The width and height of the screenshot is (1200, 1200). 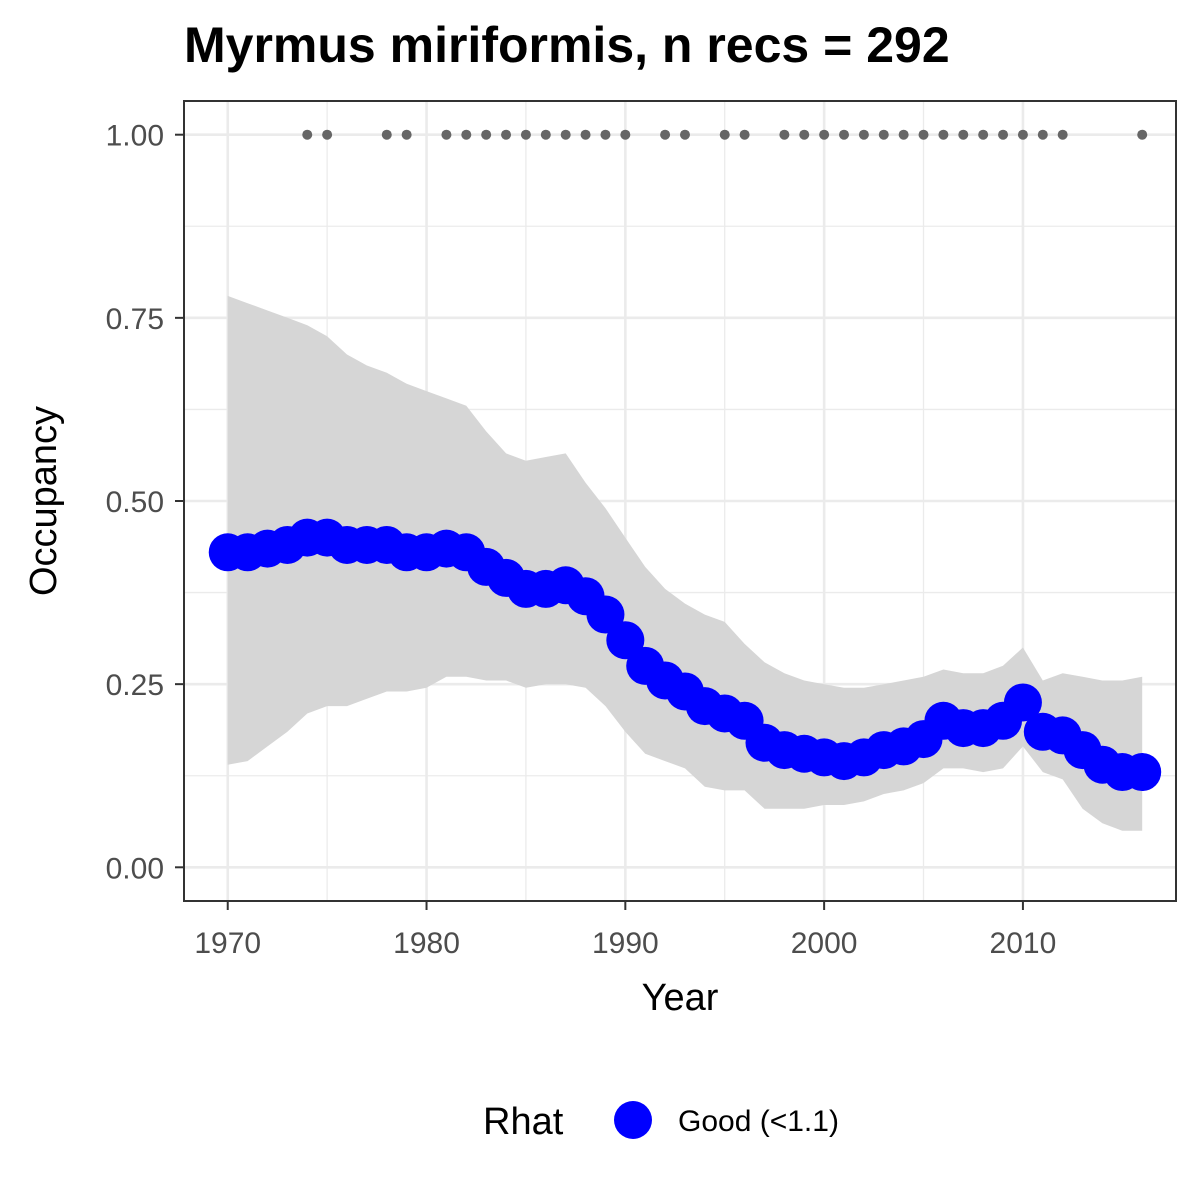 What do you see at coordinates (135, 502) in the screenshot?
I see `y-tick-label: 0.50` at bounding box center [135, 502].